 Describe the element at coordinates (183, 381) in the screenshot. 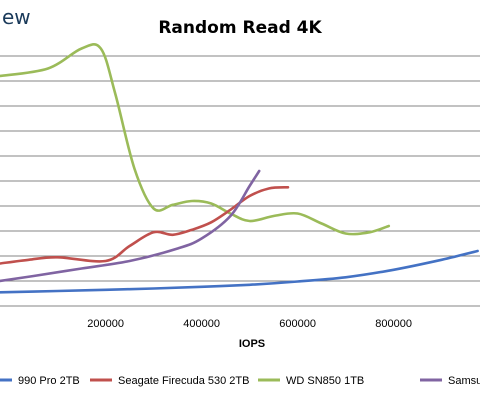

I see `legend-label: Seagate Firecuda 530 2TB` at that location.